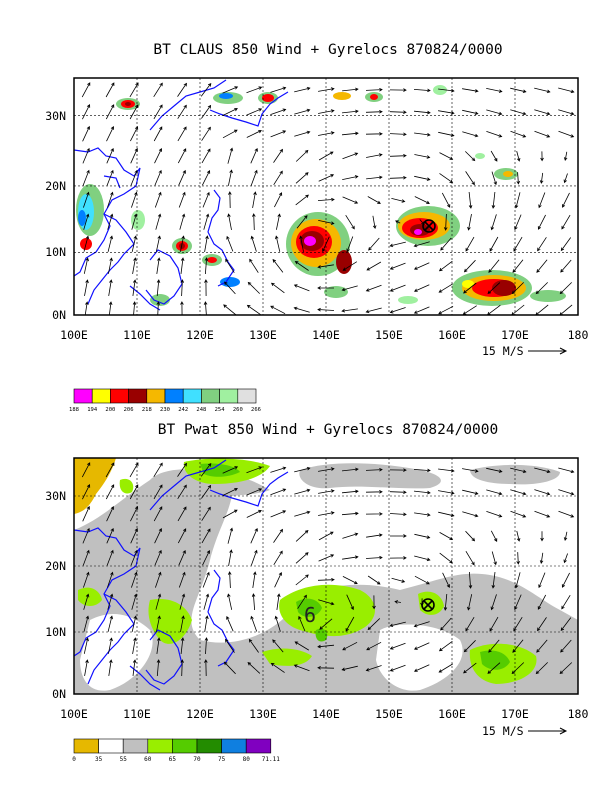 The height and width of the screenshot is (792, 612). Describe the element at coordinates (55, 252) in the screenshot. I see `svg-text: 10N` at that location.